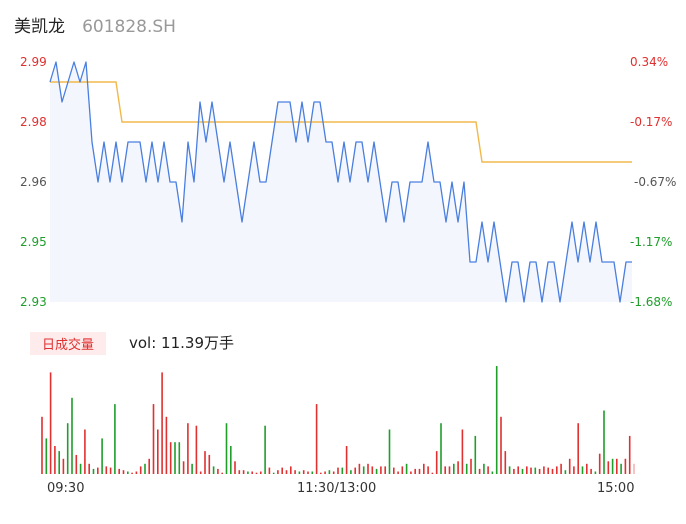  Describe the element at coordinates (33, 182) in the screenshot. I see `price-tick-label: 2.96` at that location.